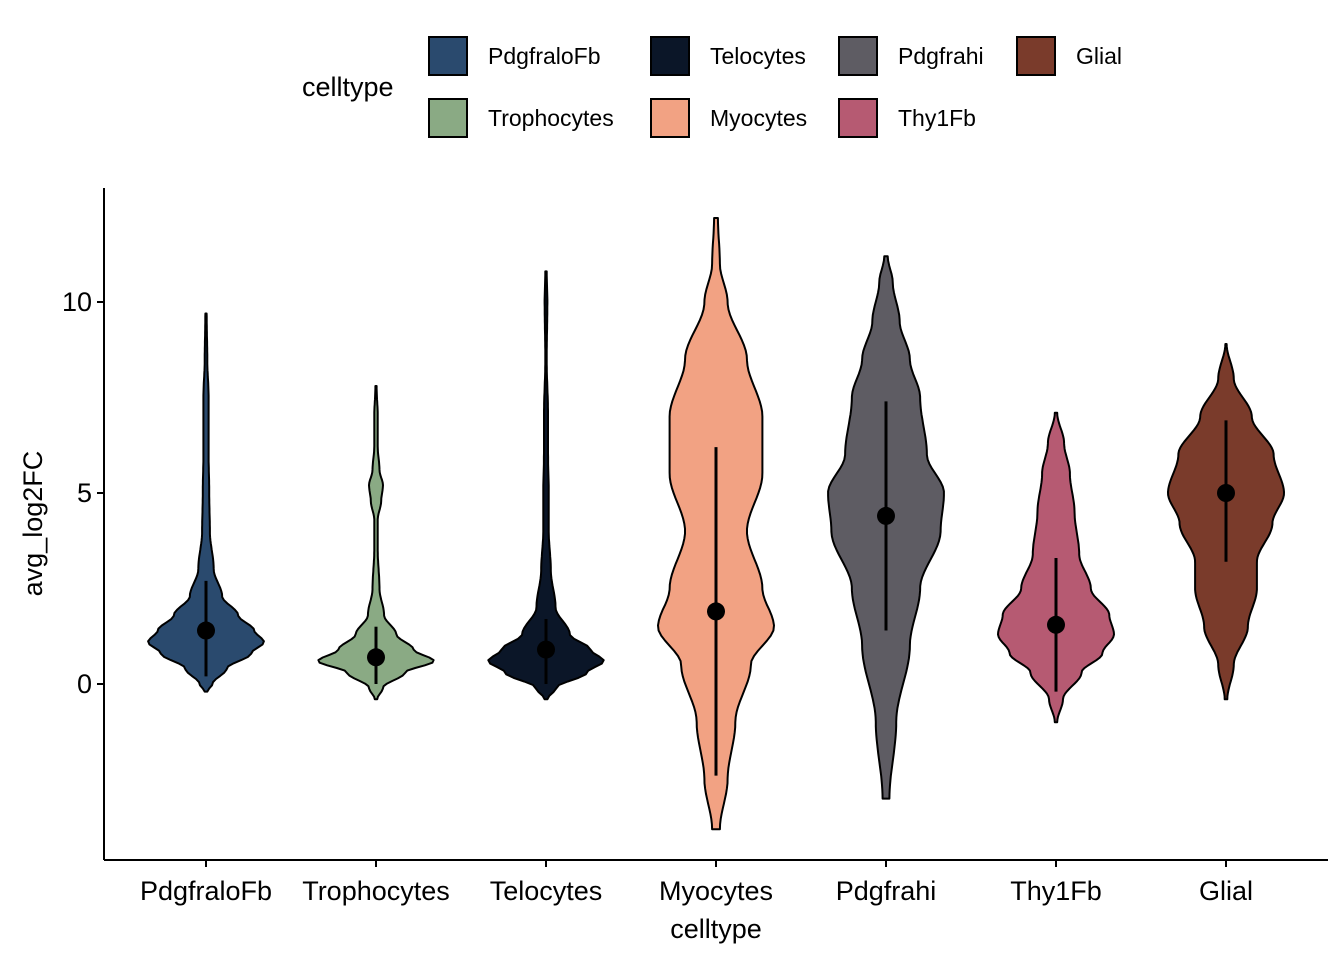 This screenshot has height=960, width=1344. I want to click on legend-label: Telocytes, so click(758, 55).